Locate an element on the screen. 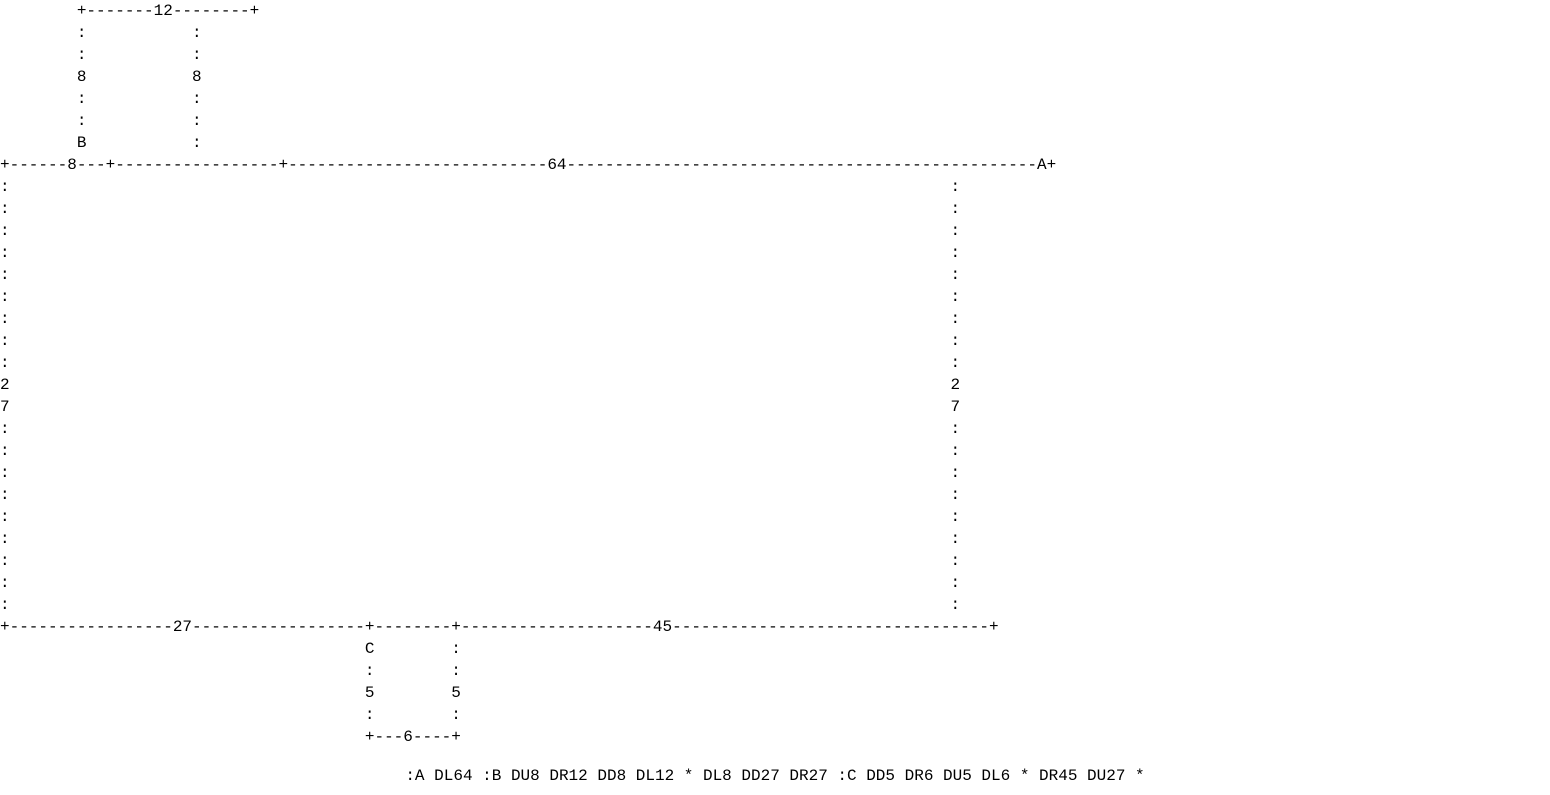 Image resolution: width=1550 pixels, height=795 pixels. bottom-right-segment-label: 45 is located at coordinates (662, 627).